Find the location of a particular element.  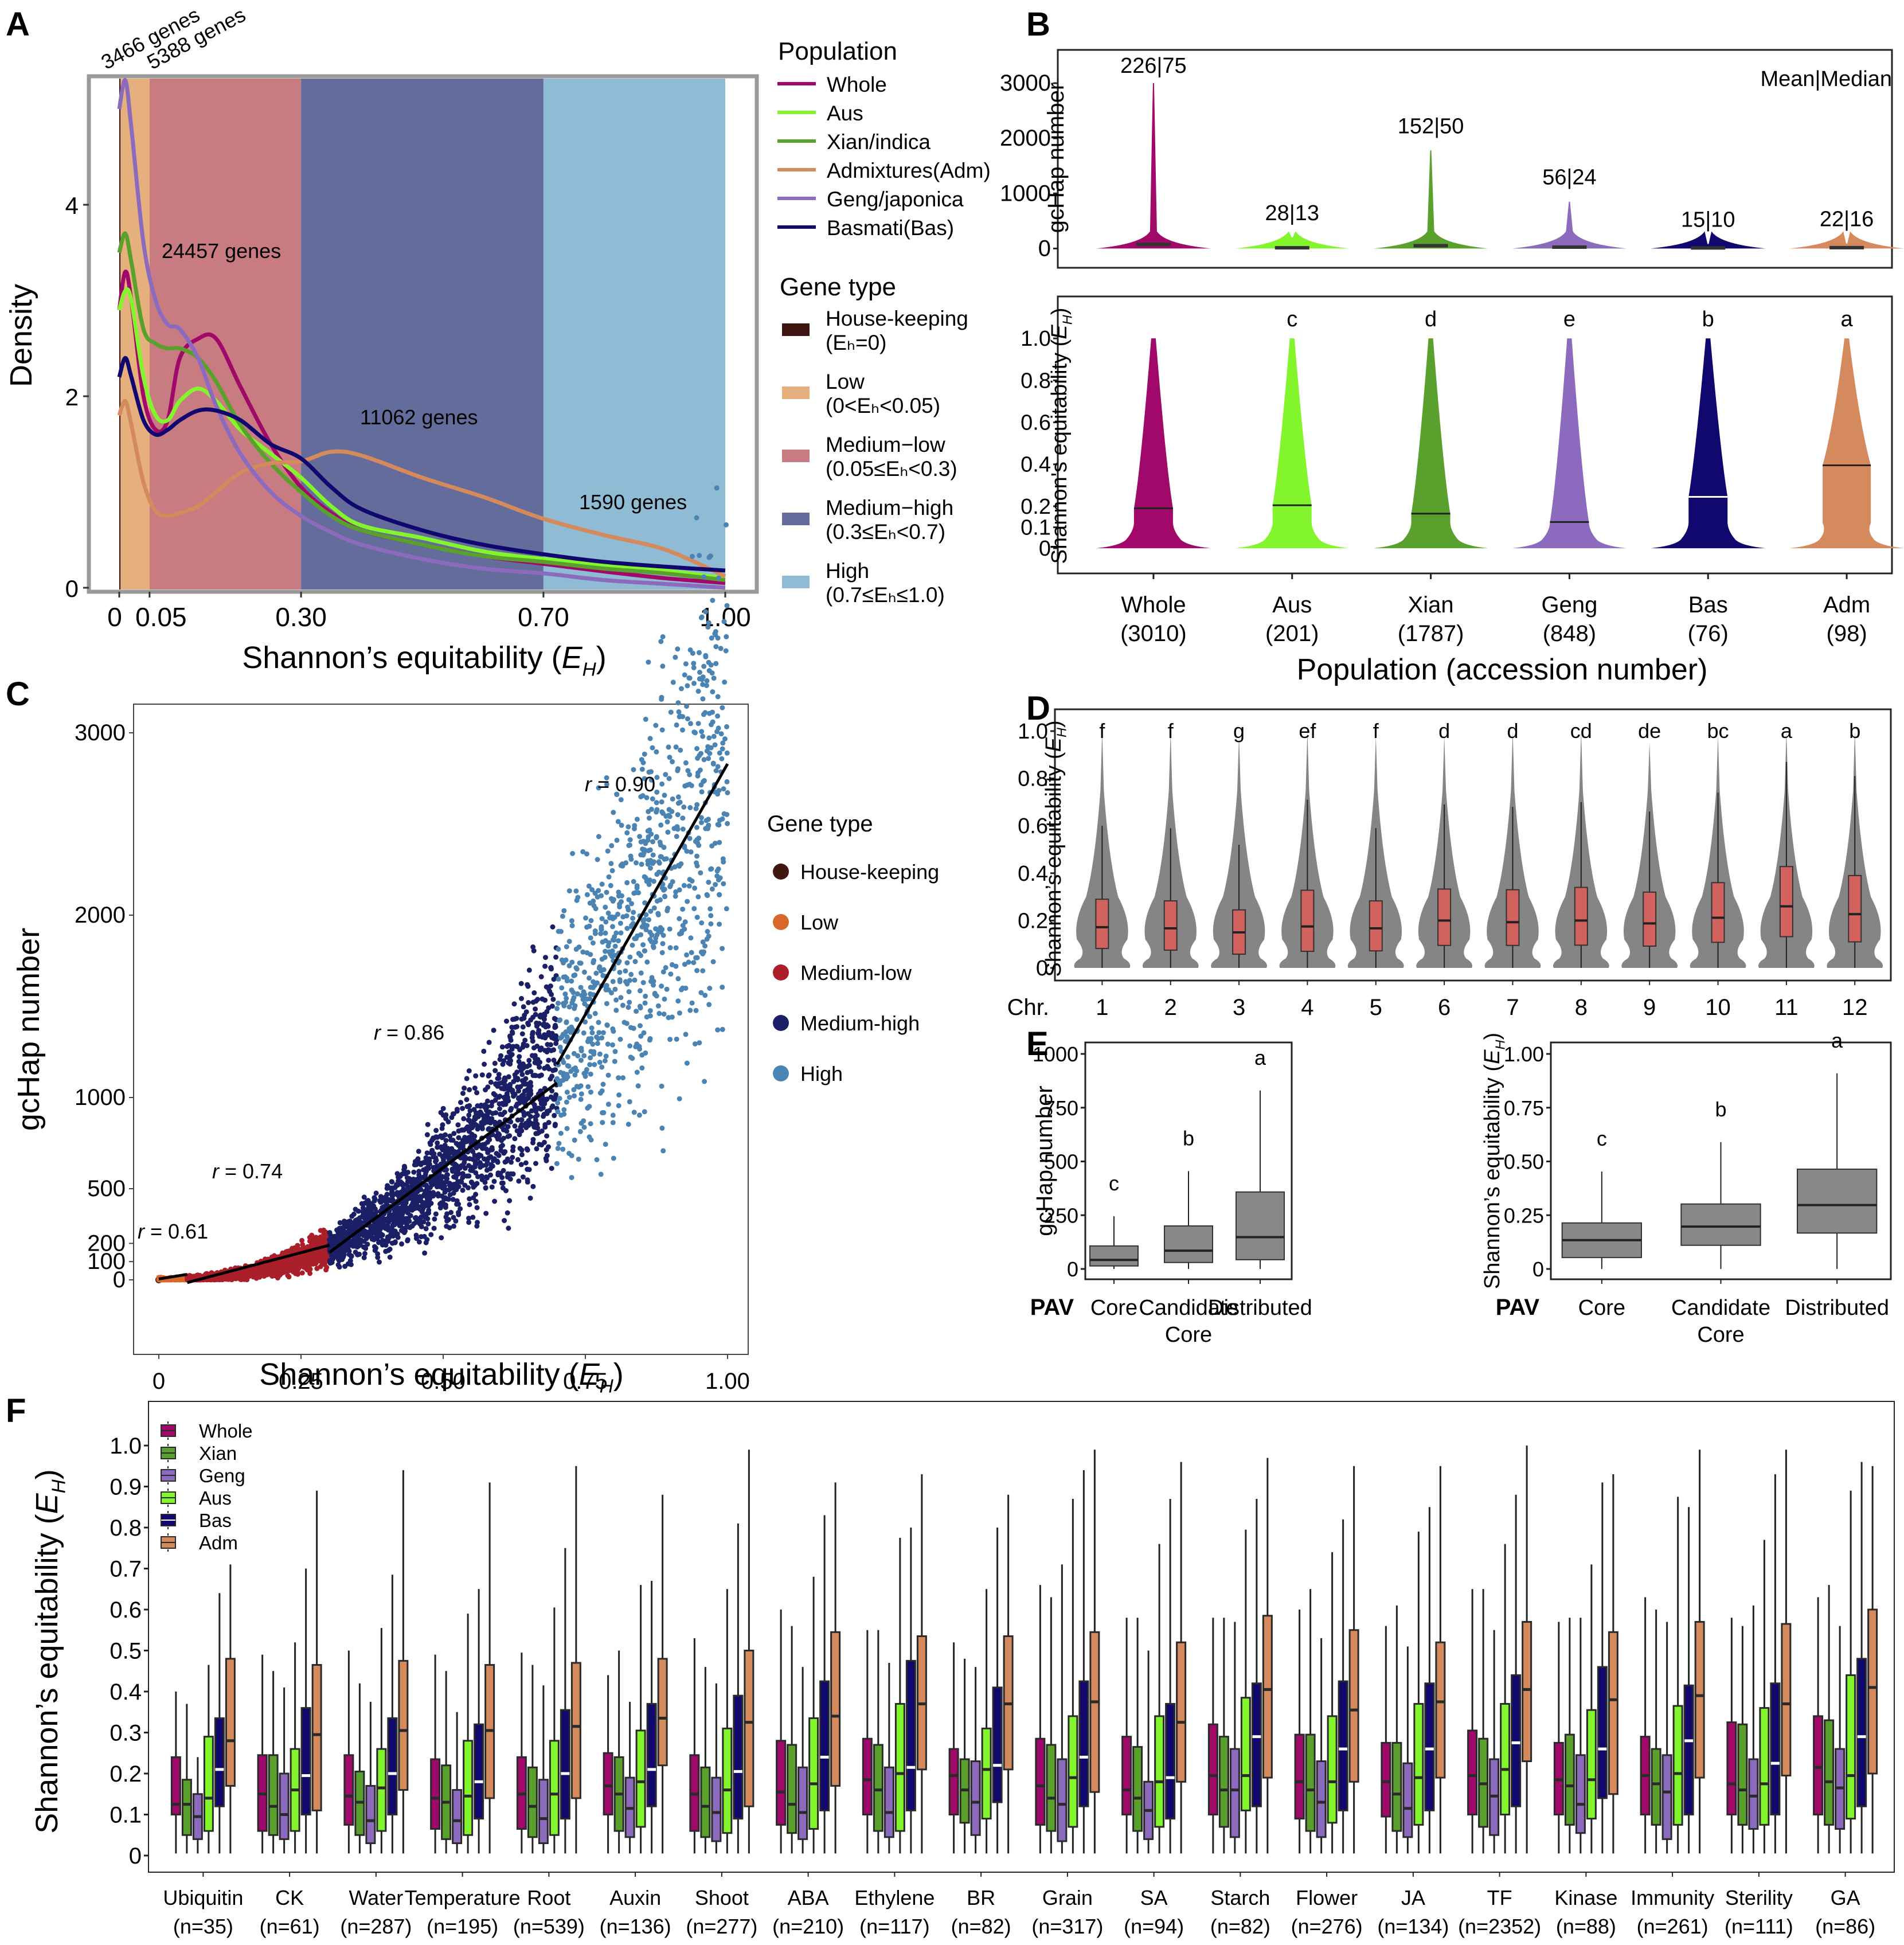

x-tick-label: Core is located at coordinates (1113, 1308).